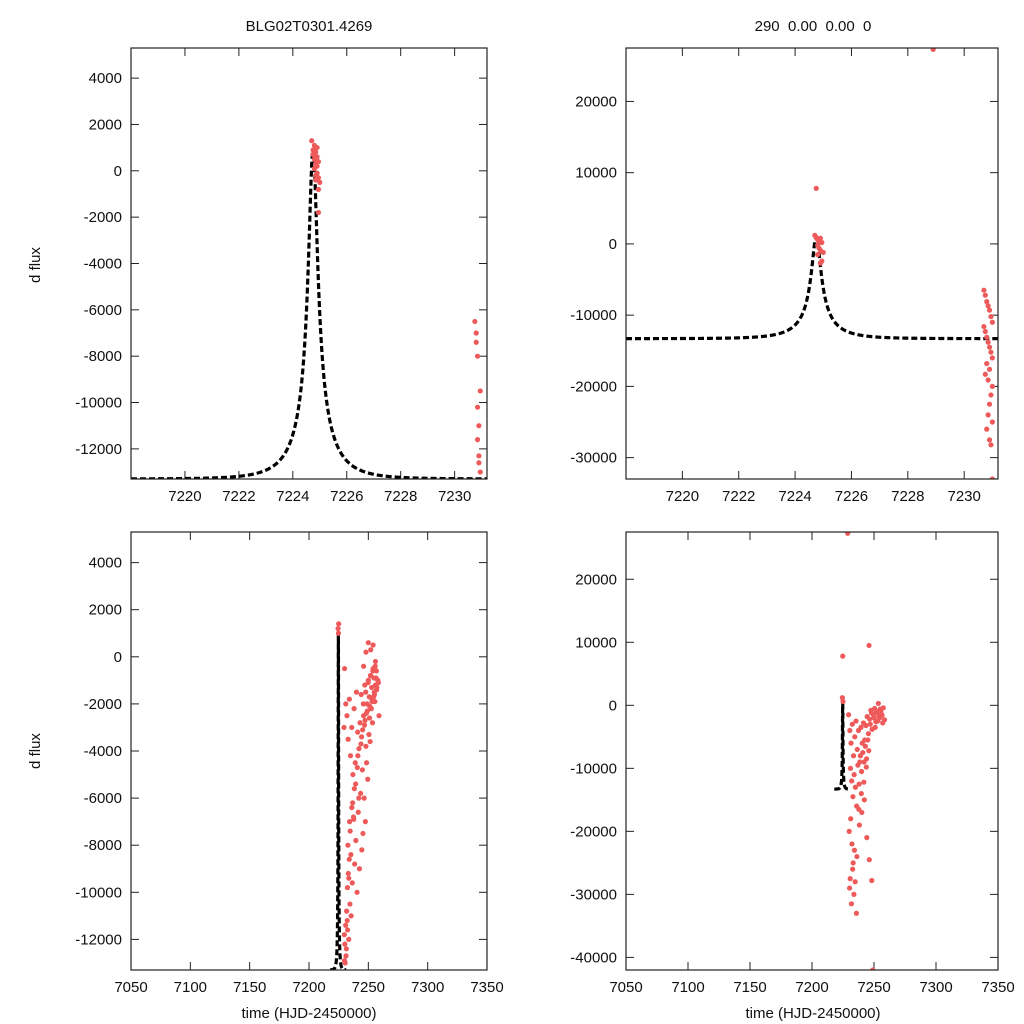 The width and height of the screenshot is (1024, 1024). Describe the element at coordinates (935, 987) in the screenshot. I see `x-tick-label: 7300` at that location.